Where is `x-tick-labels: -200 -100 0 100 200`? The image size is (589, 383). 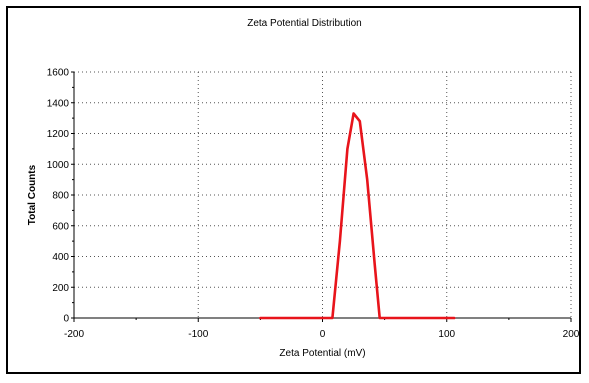 x-tick-labels: -200 -100 0 100 200 is located at coordinates (321, 334).